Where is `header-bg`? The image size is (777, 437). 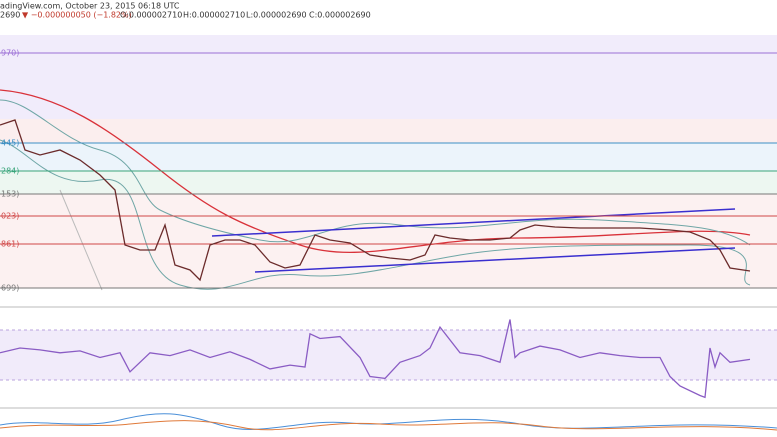 header-bg is located at coordinates (388, 9).